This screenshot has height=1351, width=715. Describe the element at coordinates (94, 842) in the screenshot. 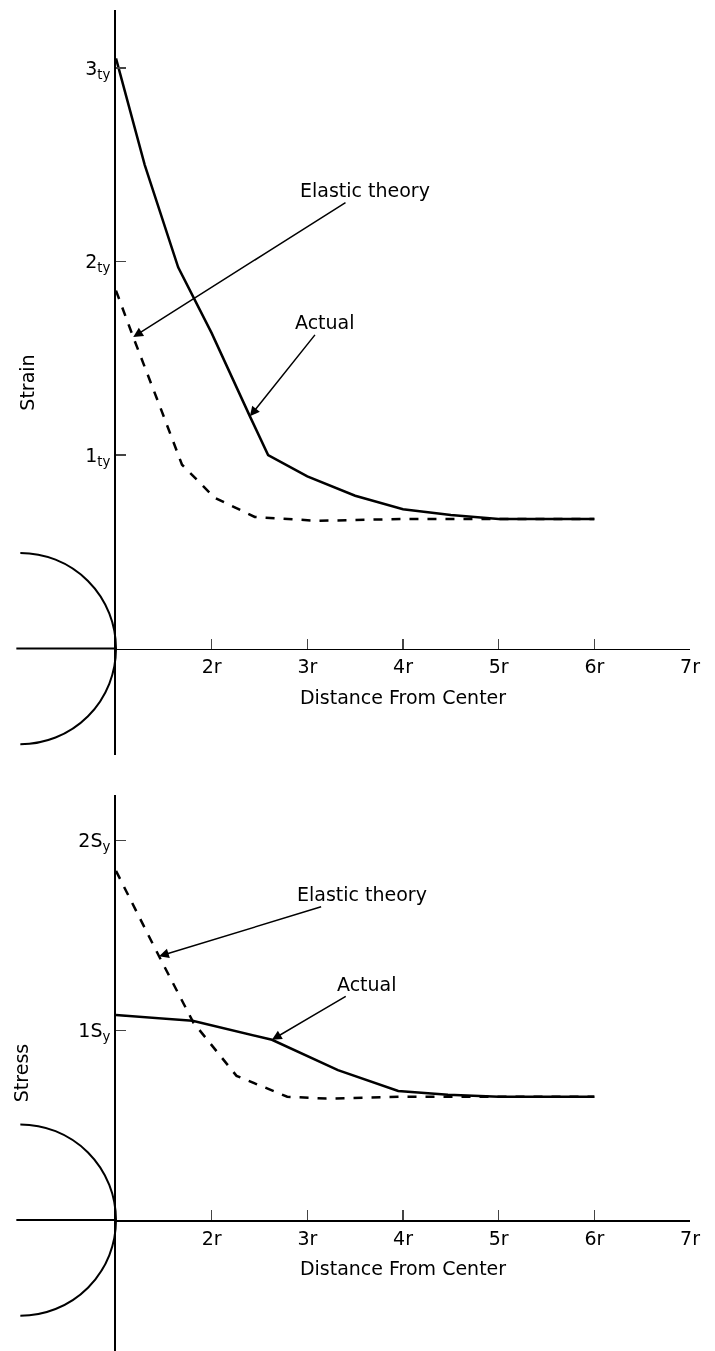

I see `y-tick-label: 2S$_{y}$` at that location.